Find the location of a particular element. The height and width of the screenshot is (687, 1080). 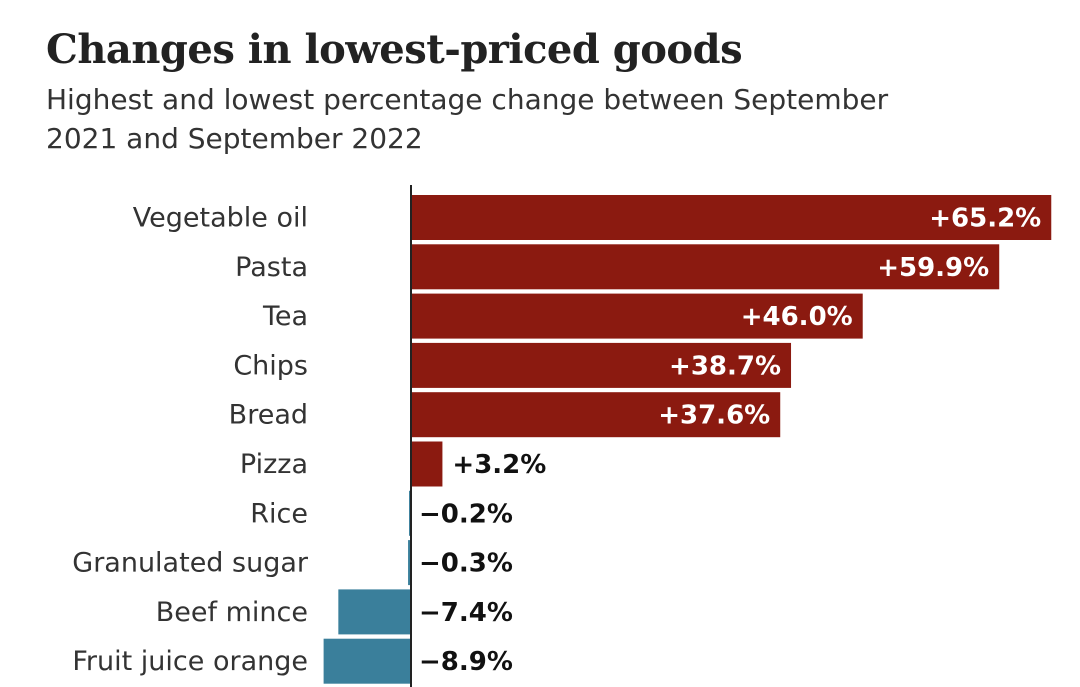

category-label-pasta: Pasta is located at coordinates (271, 267).